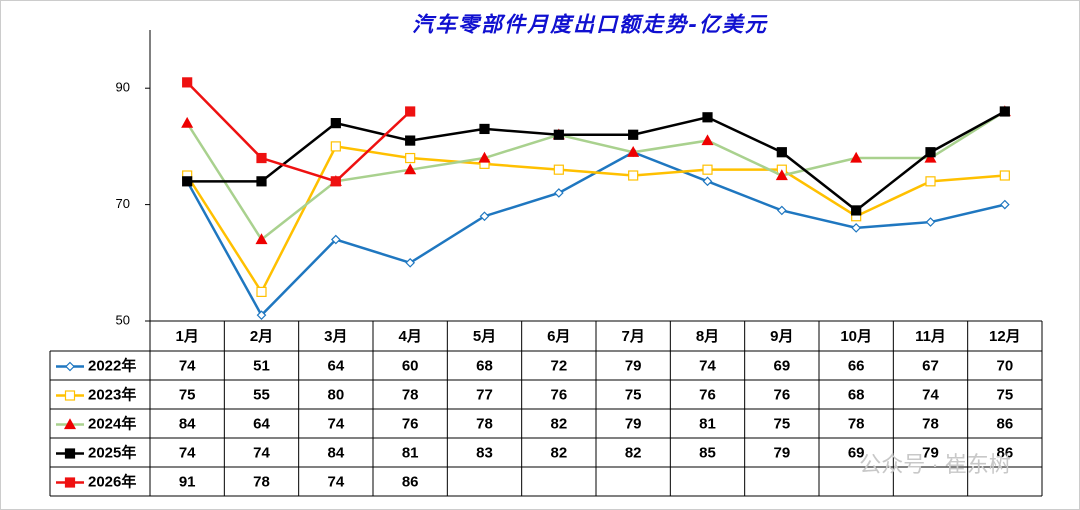  Describe the element at coordinates (935, 464) in the screenshot. I see `watermark: 公众号 · 崔东树` at that location.